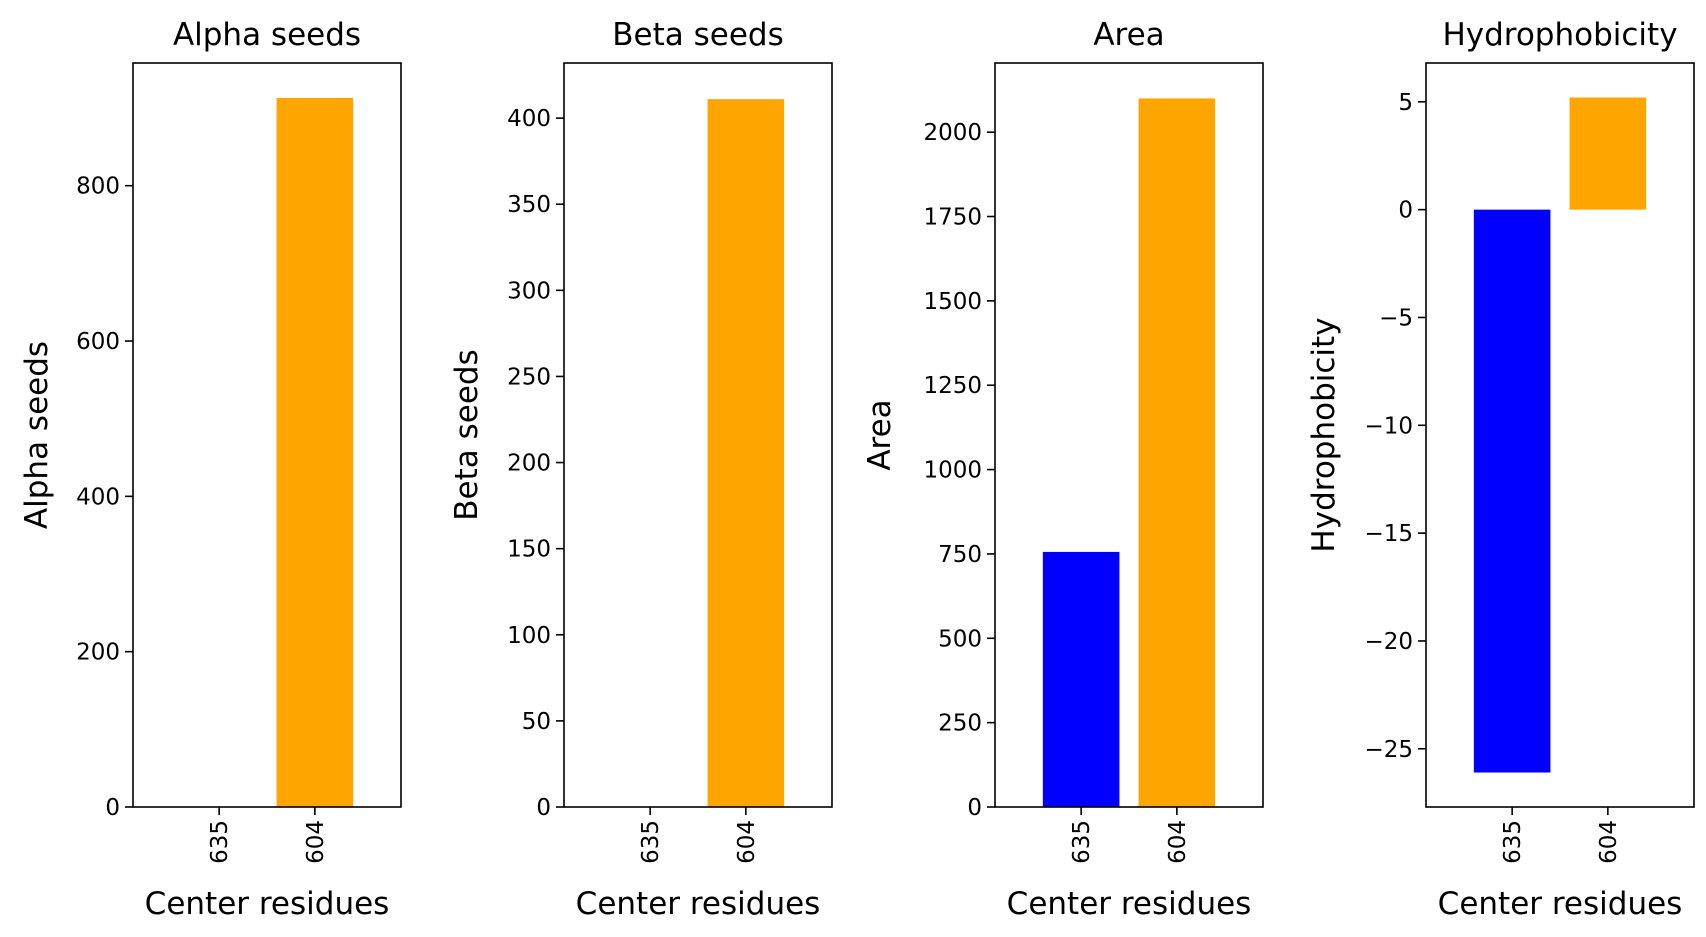 This screenshot has width=1706, height=937. Describe the element at coordinates (960, 555) in the screenshot. I see `ytick-label: 750` at that location.